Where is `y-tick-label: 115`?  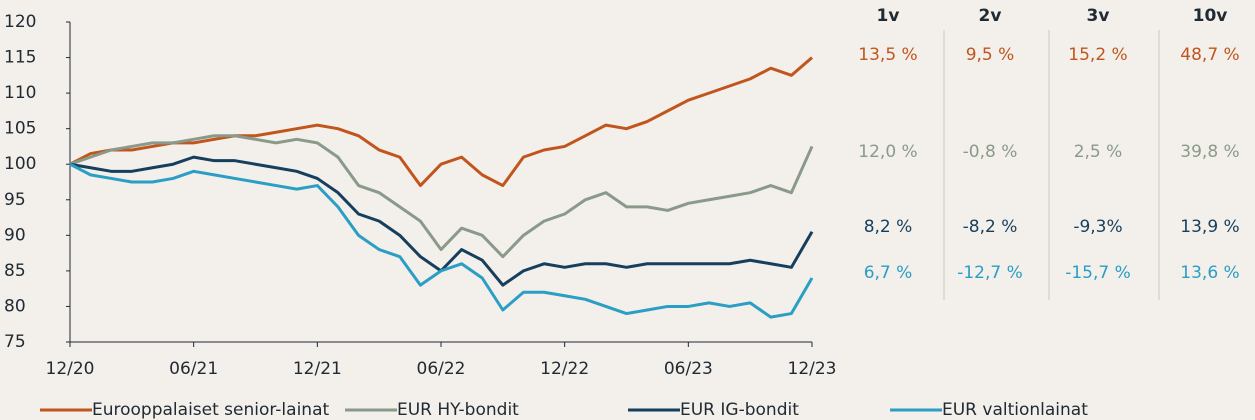
y-tick-label: 115 is located at coordinates (20, 58).